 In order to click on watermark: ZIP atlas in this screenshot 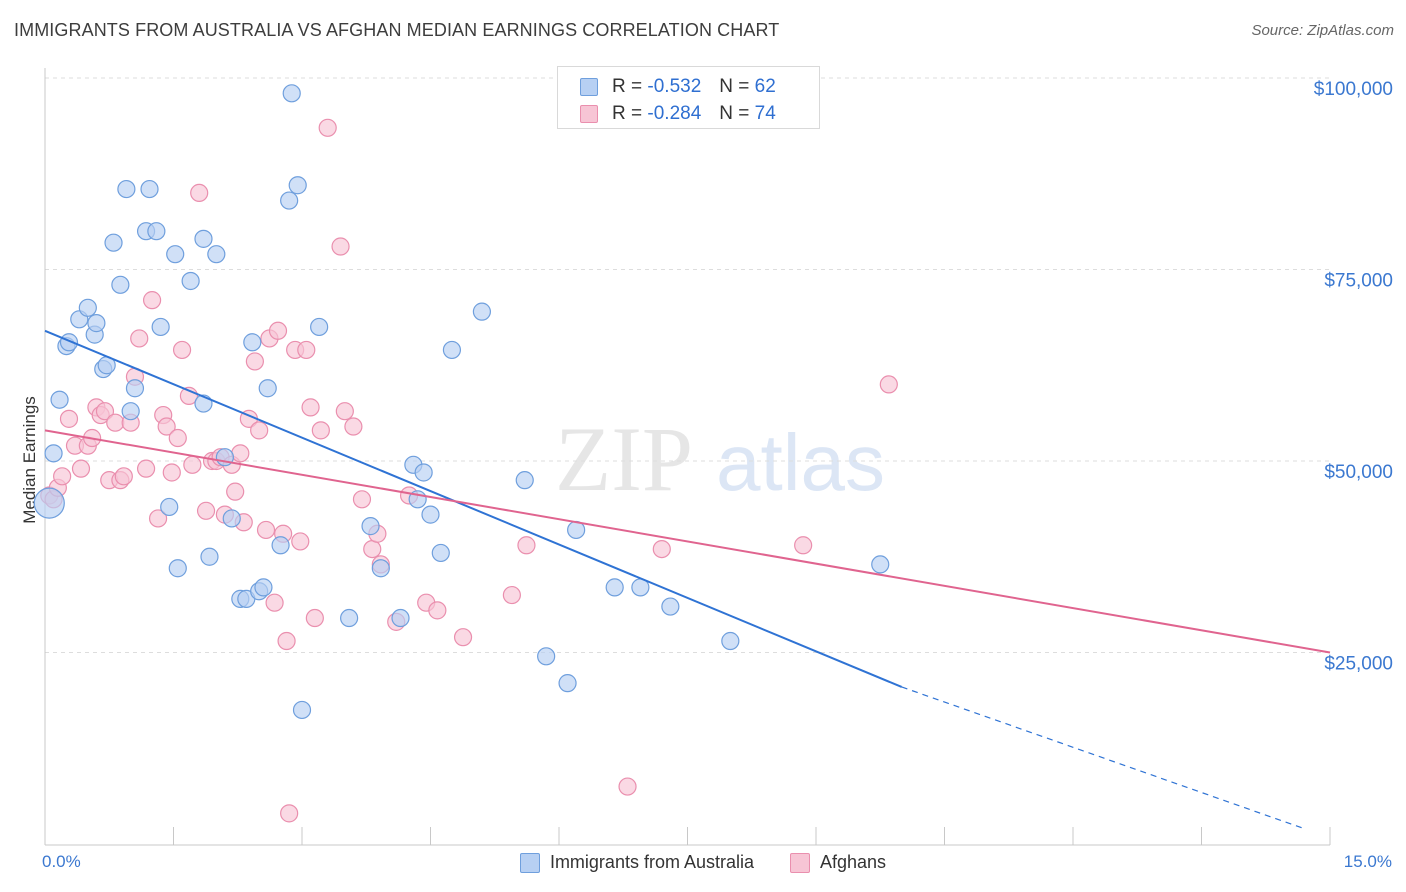, I will do `click(720, 459)`.